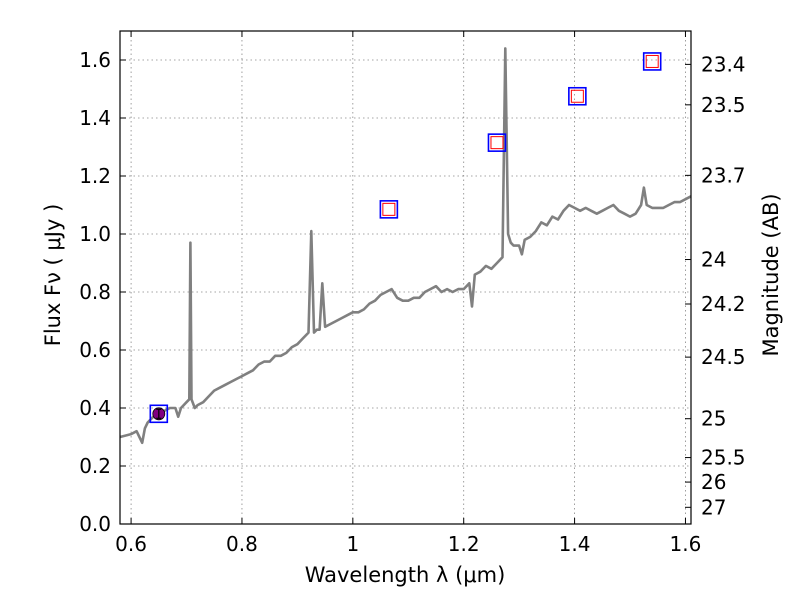 The width and height of the screenshot is (800, 600). Describe the element at coordinates (713, 419) in the screenshot. I see `y2-tick-label: 25` at that location.